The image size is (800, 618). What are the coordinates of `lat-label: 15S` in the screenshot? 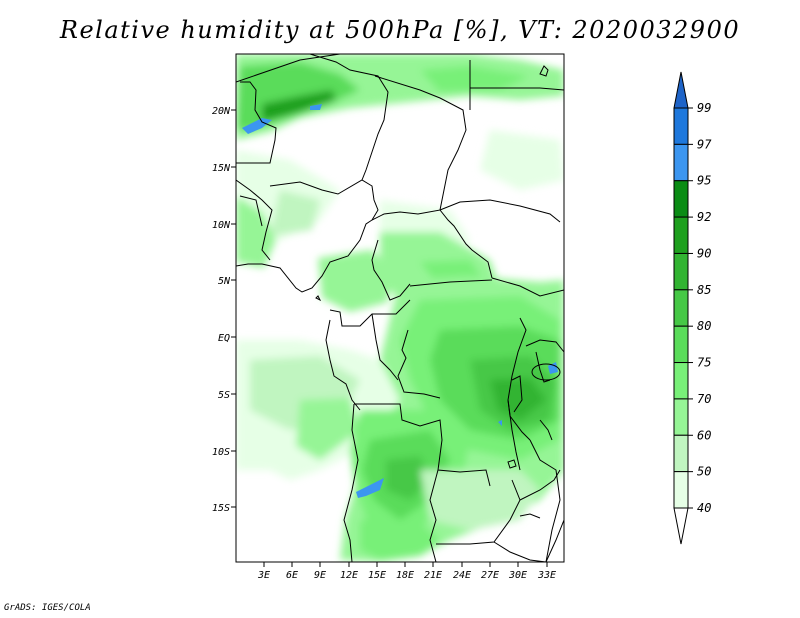 It's located at (221, 508).